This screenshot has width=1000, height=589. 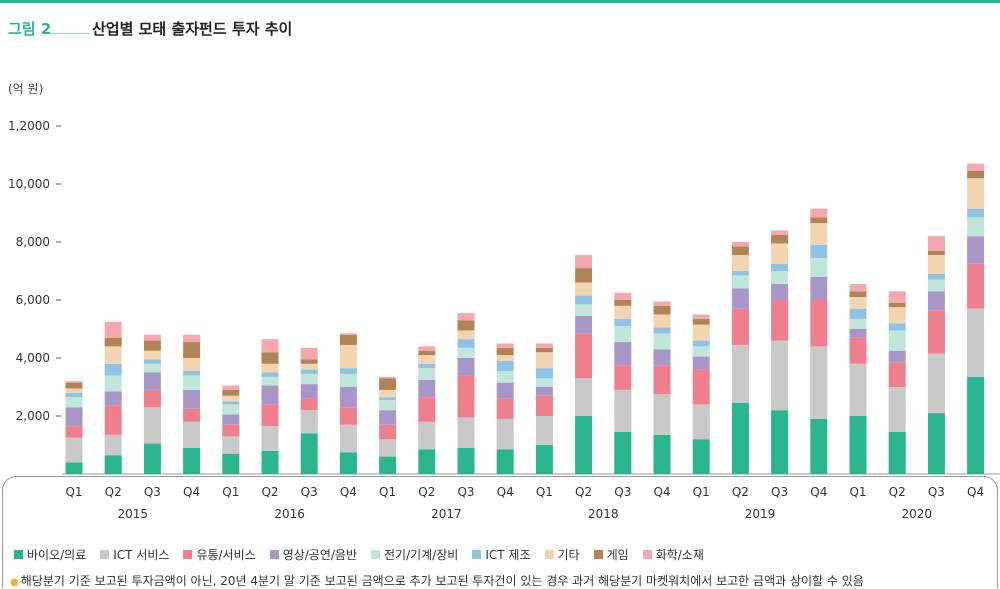 What do you see at coordinates (29, 184) in the screenshot?
I see `y-tick-label: 10,000` at bounding box center [29, 184].